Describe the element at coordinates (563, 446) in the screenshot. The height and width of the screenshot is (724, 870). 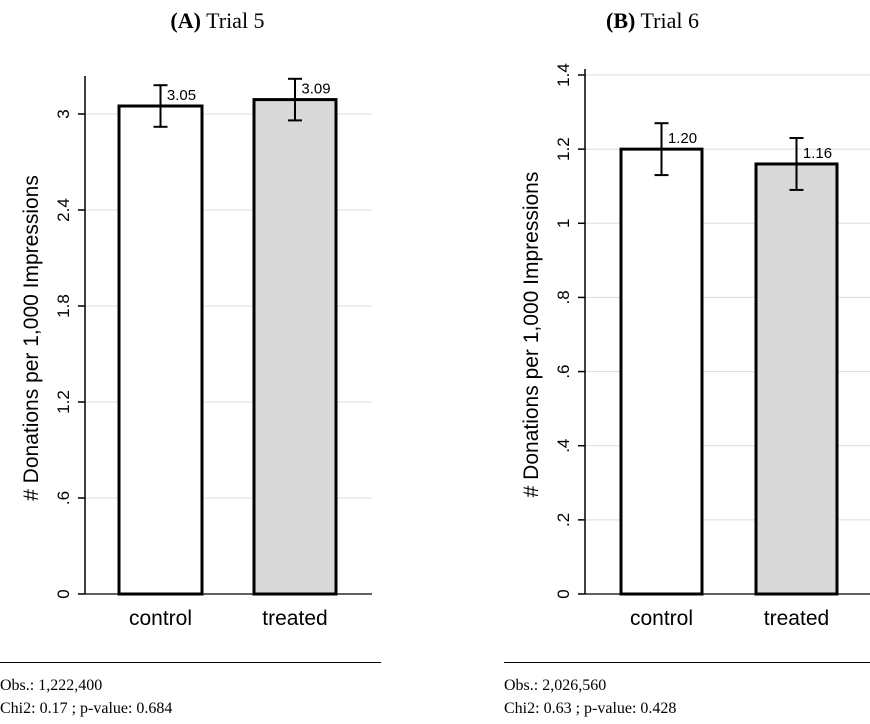
I see `y-tick-label: .4` at that location.